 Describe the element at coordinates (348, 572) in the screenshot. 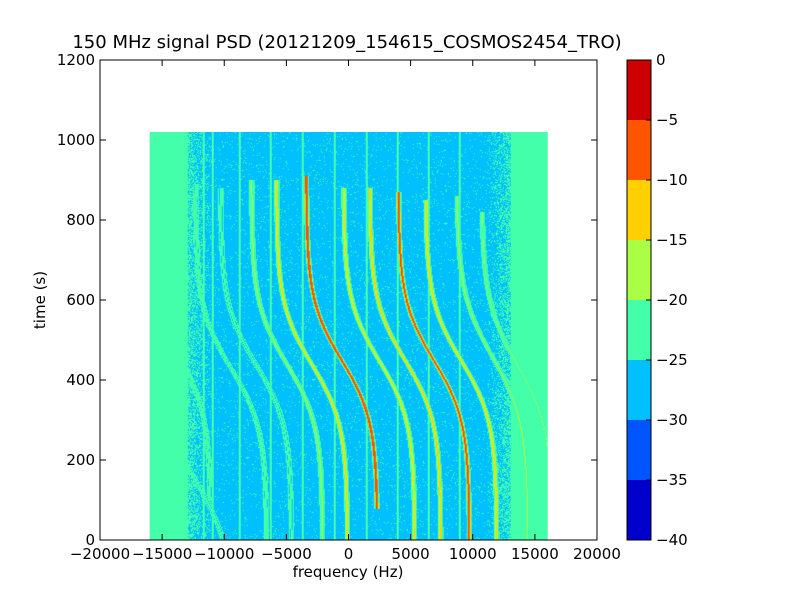

I see `x-axis-label: frequency (Hz)` at that location.